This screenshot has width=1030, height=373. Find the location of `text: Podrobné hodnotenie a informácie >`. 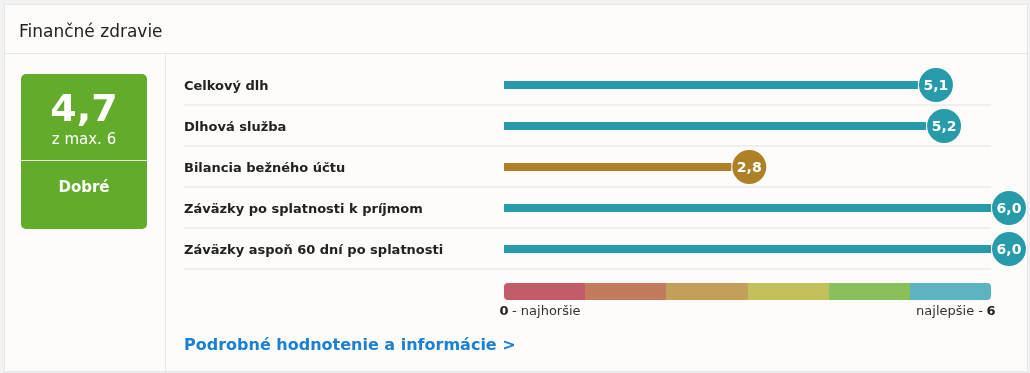

text: Podrobné hodnotenie a informácie > is located at coordinates (350, 344).